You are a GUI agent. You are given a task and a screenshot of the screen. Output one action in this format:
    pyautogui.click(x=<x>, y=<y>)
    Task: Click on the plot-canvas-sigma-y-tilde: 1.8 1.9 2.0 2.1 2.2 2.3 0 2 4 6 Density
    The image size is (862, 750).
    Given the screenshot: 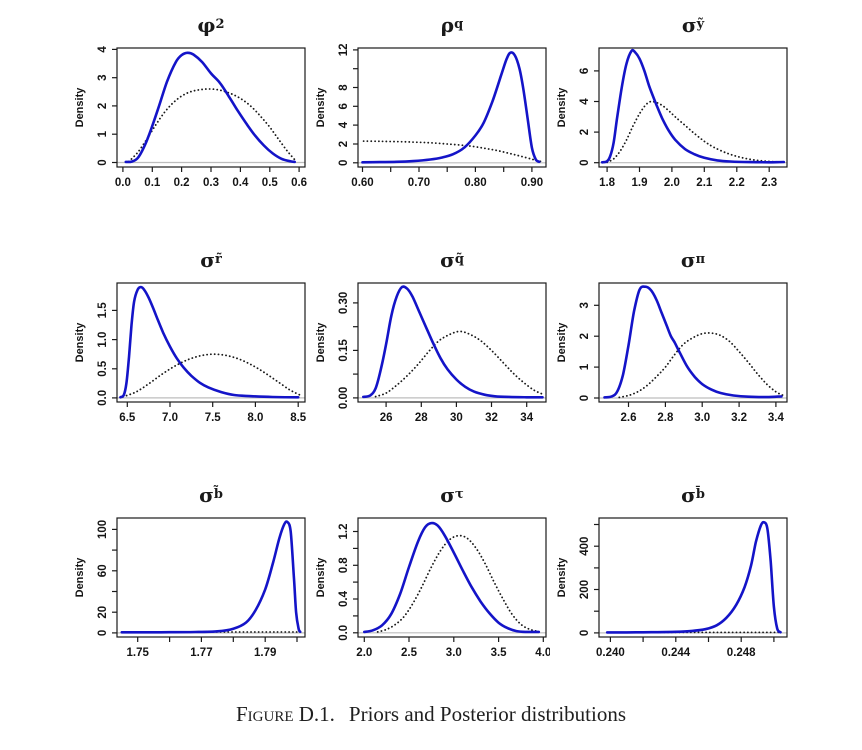 What is the action you would take?
    pyautogui.click(x=672, y=118)
    